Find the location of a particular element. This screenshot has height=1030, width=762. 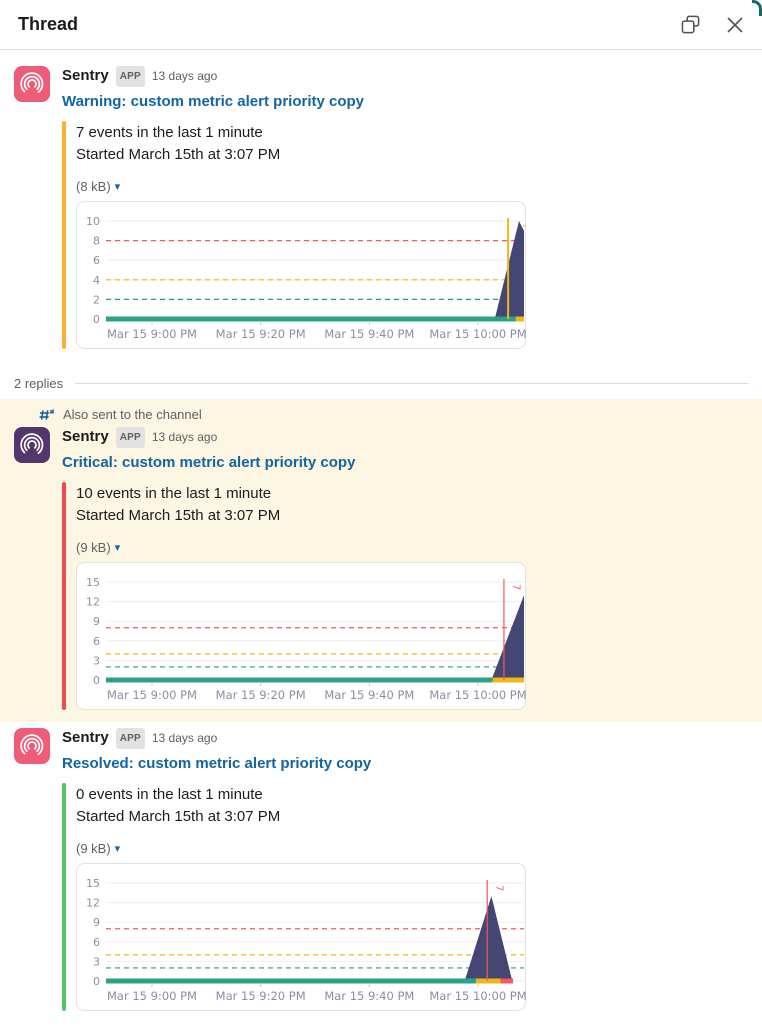

svg-text: 2 is located at coordinates (96, 299).